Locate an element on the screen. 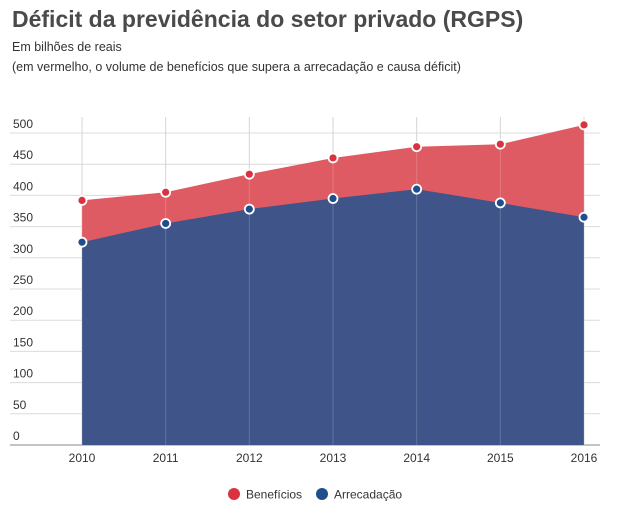 This screenshot has width=630, height=528. legend-label-arrecadacao: Arrecadação is located at coordinates (368, 495).